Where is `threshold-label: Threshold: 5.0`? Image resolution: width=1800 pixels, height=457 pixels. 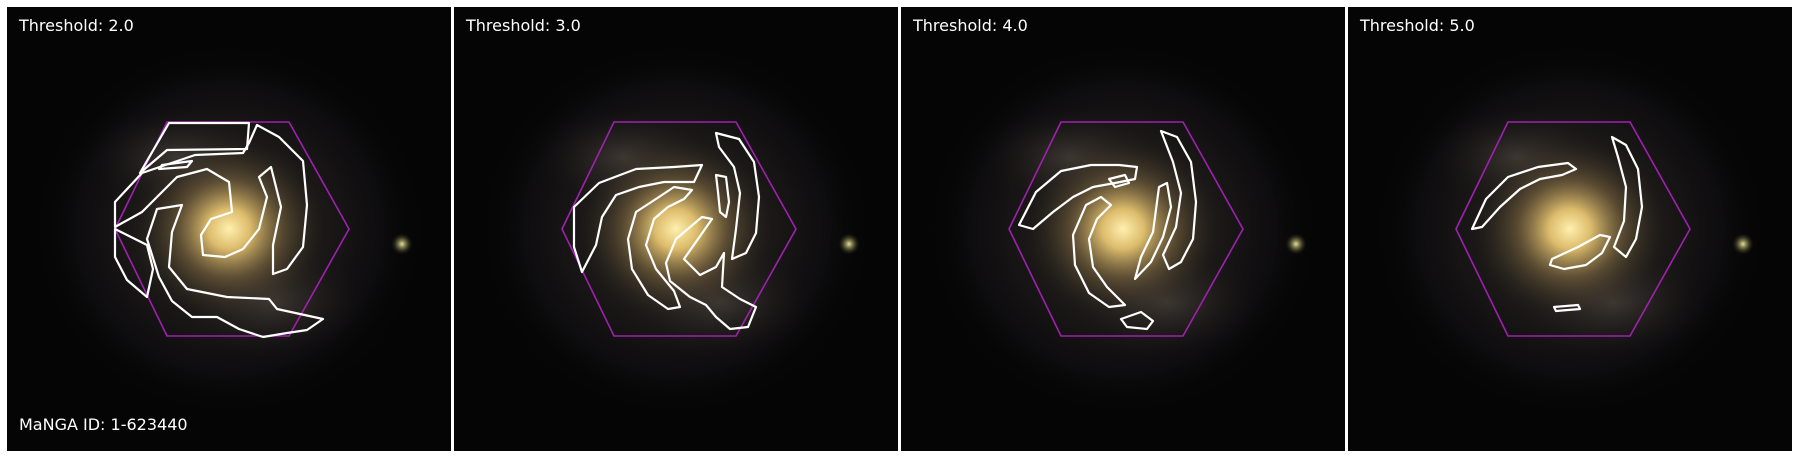
threshold-label: Threshold: 5.0 is located at coordinates (1417, 25).